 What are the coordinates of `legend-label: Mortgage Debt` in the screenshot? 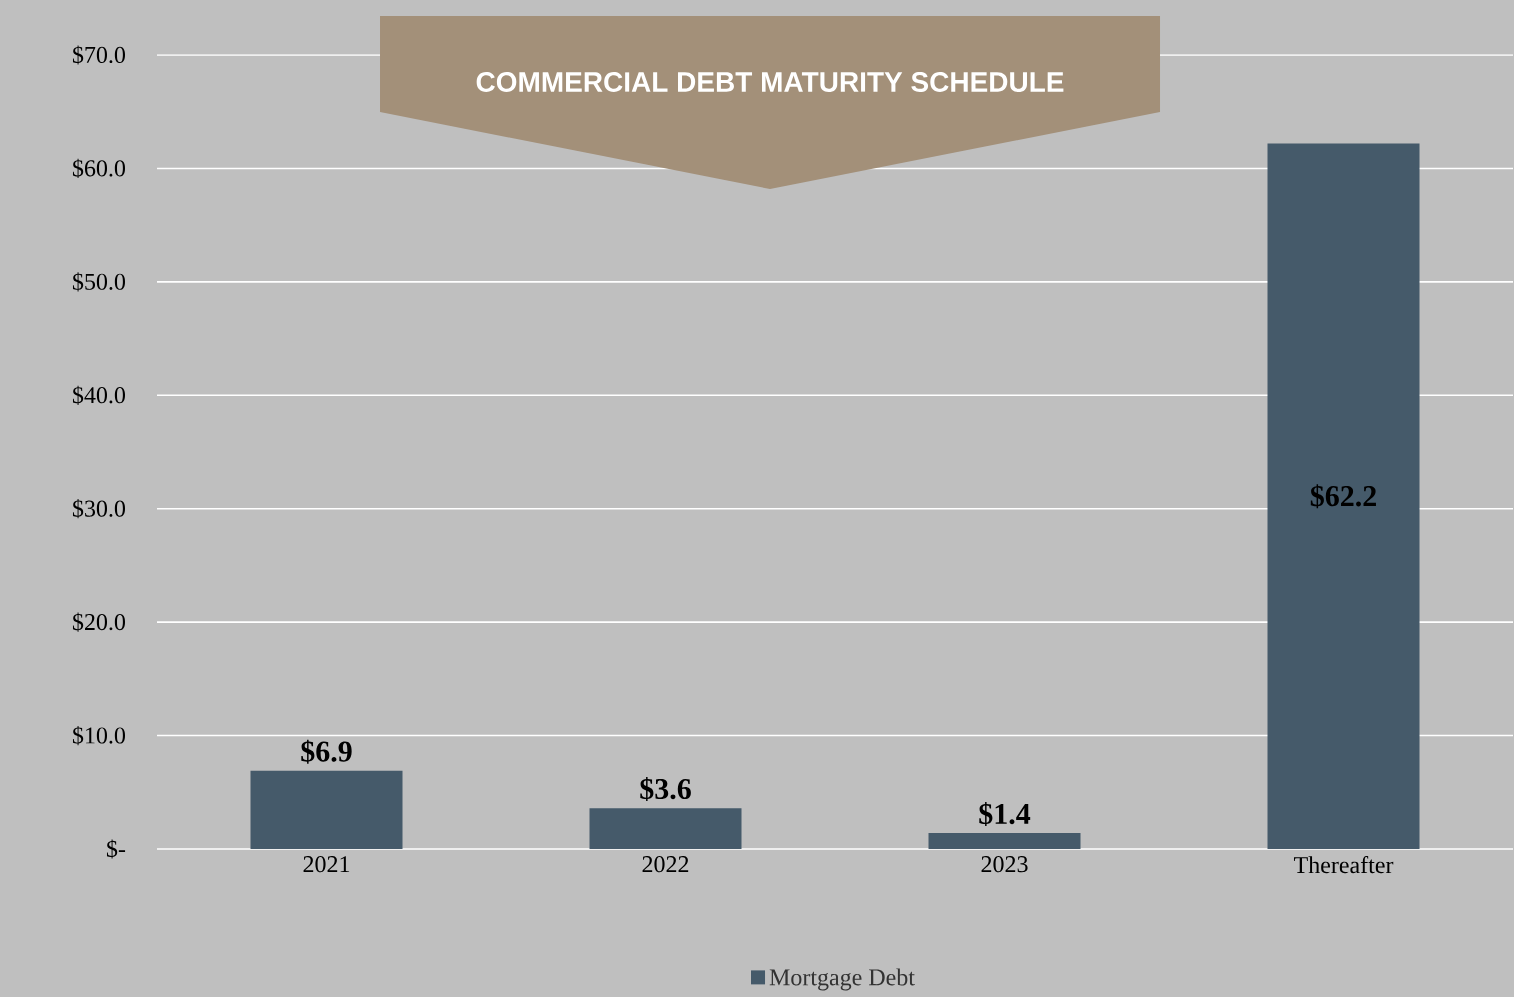 It's located at (842, 979).